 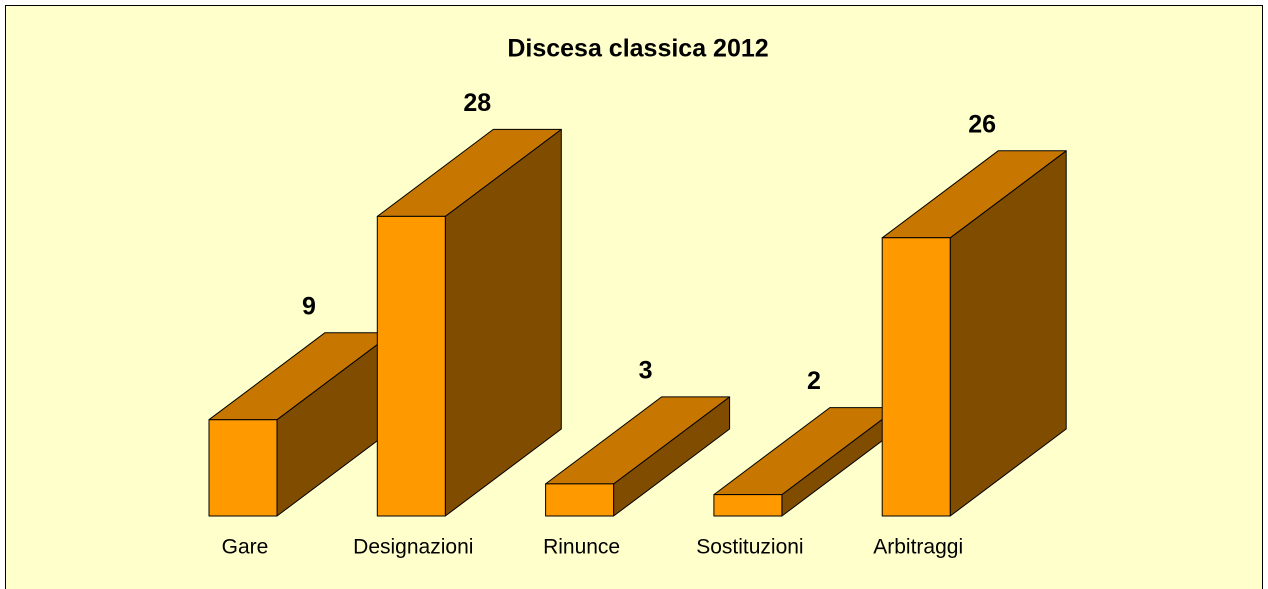 I want to click on value-label: 28, so click(x=477, y=103).